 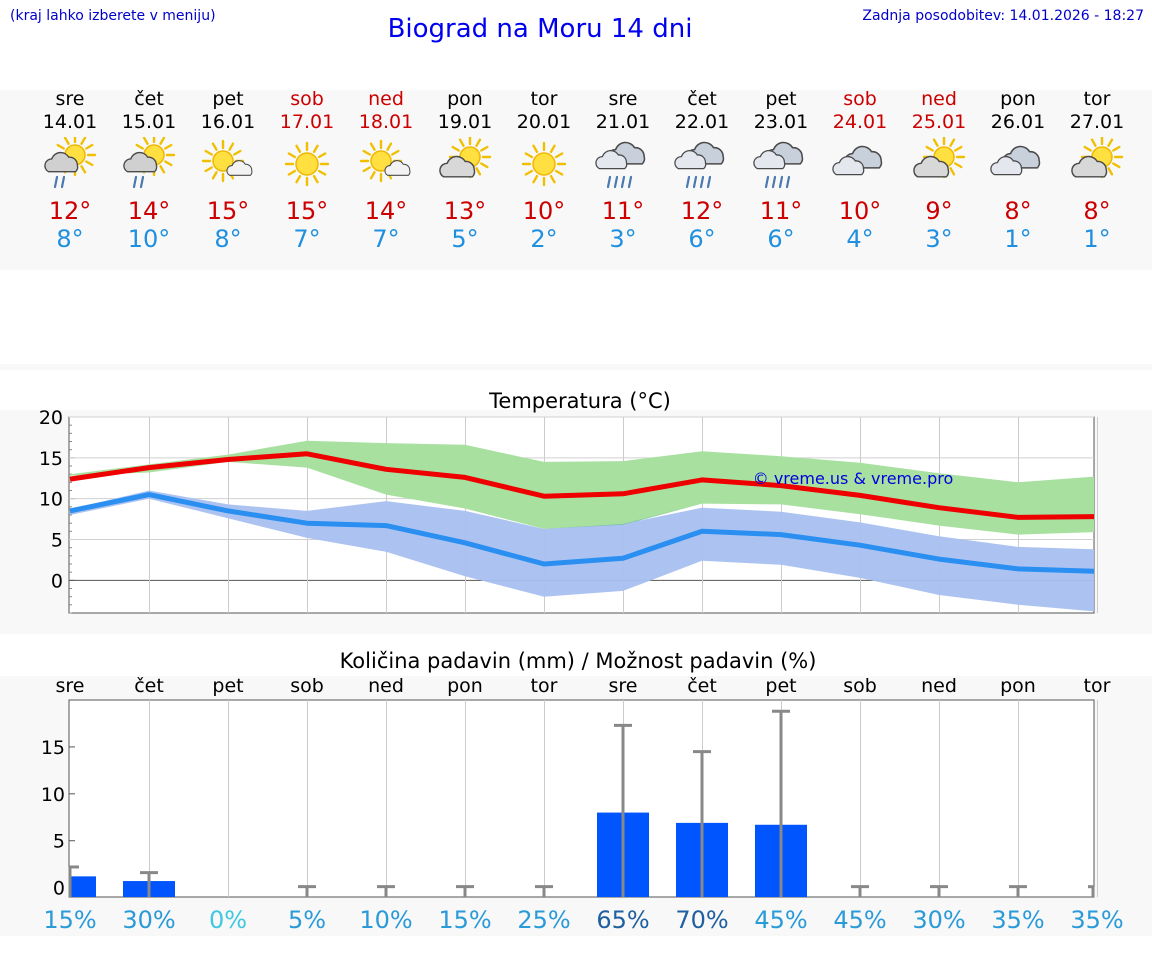 I want to click on precipitation-probability: 45%, so click(x=859, y=920).